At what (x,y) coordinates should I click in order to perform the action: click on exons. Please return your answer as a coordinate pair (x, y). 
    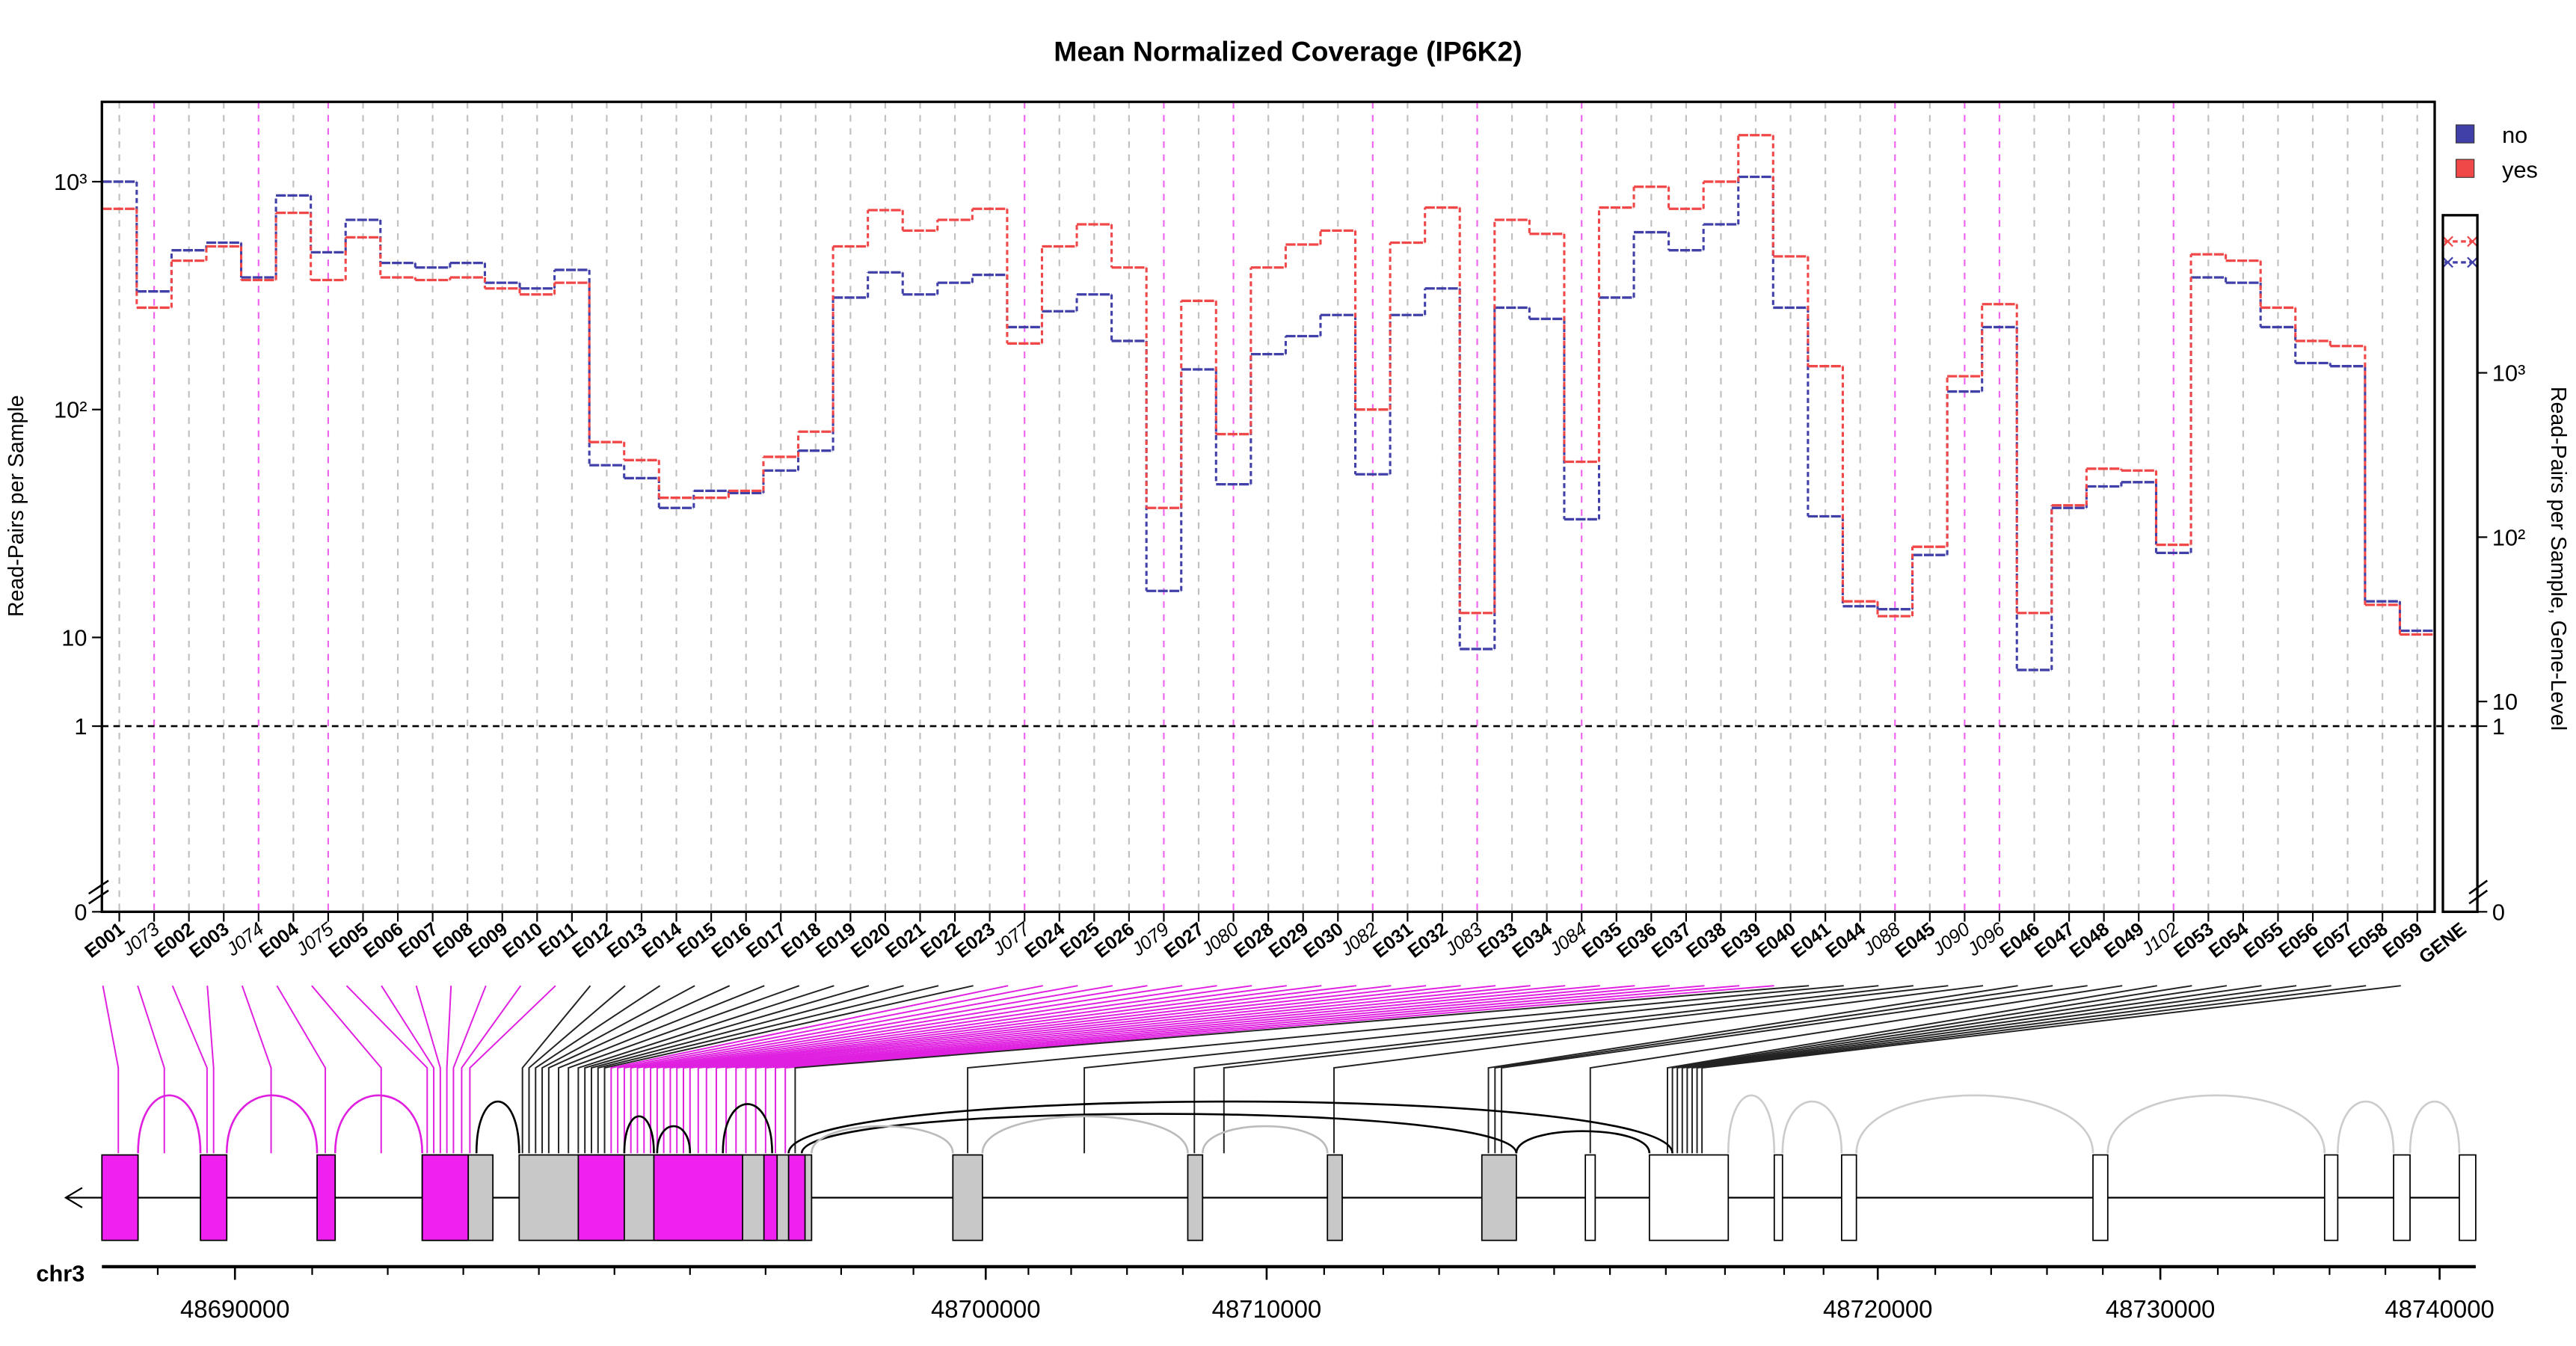
    Looking at the image, I should click on (1289, 1197).